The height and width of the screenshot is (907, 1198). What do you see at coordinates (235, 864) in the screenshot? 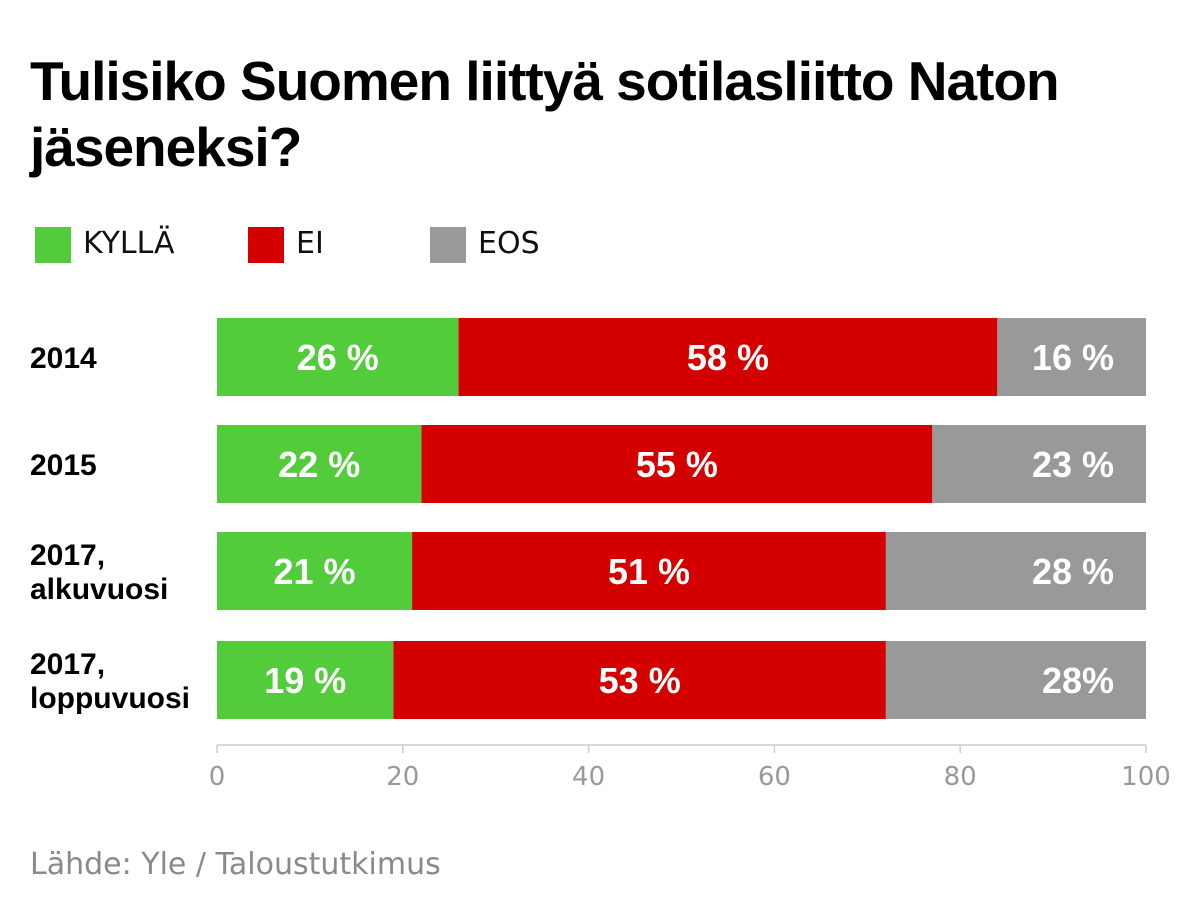
I see `source-note: Lähde: Yle / Taloustutkimus` at bounding box center [235, 864].